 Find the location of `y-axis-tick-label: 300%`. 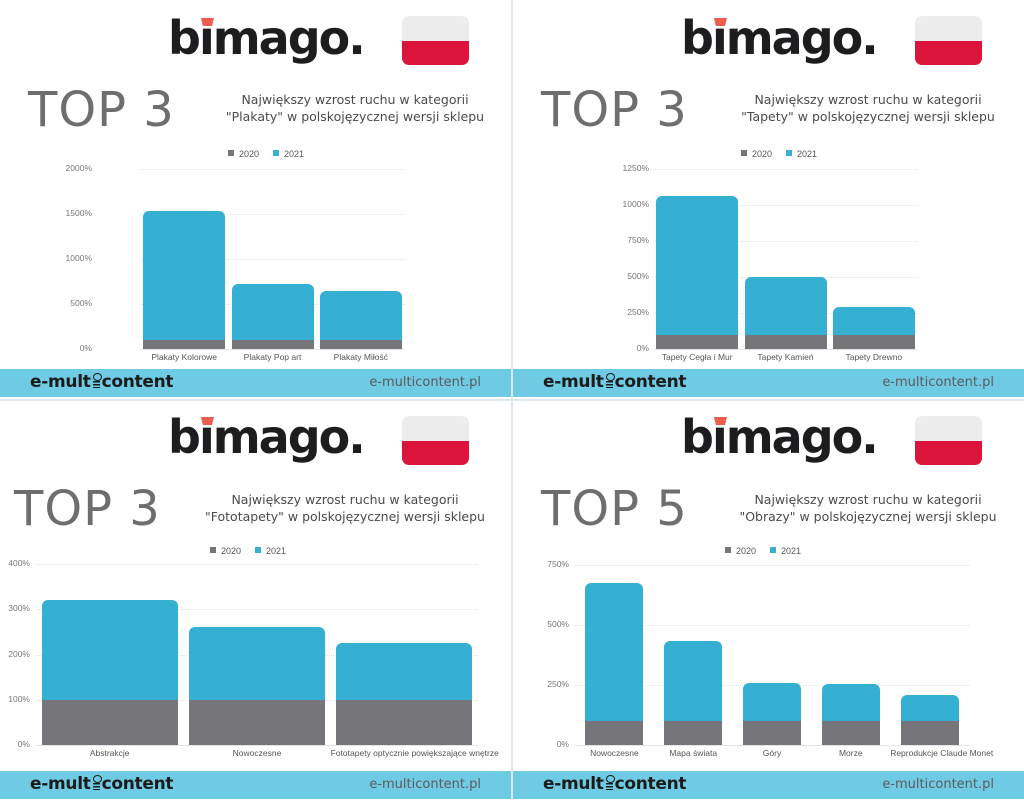

y-axis-tick-label: 300% is located at coordinates (19, 608).